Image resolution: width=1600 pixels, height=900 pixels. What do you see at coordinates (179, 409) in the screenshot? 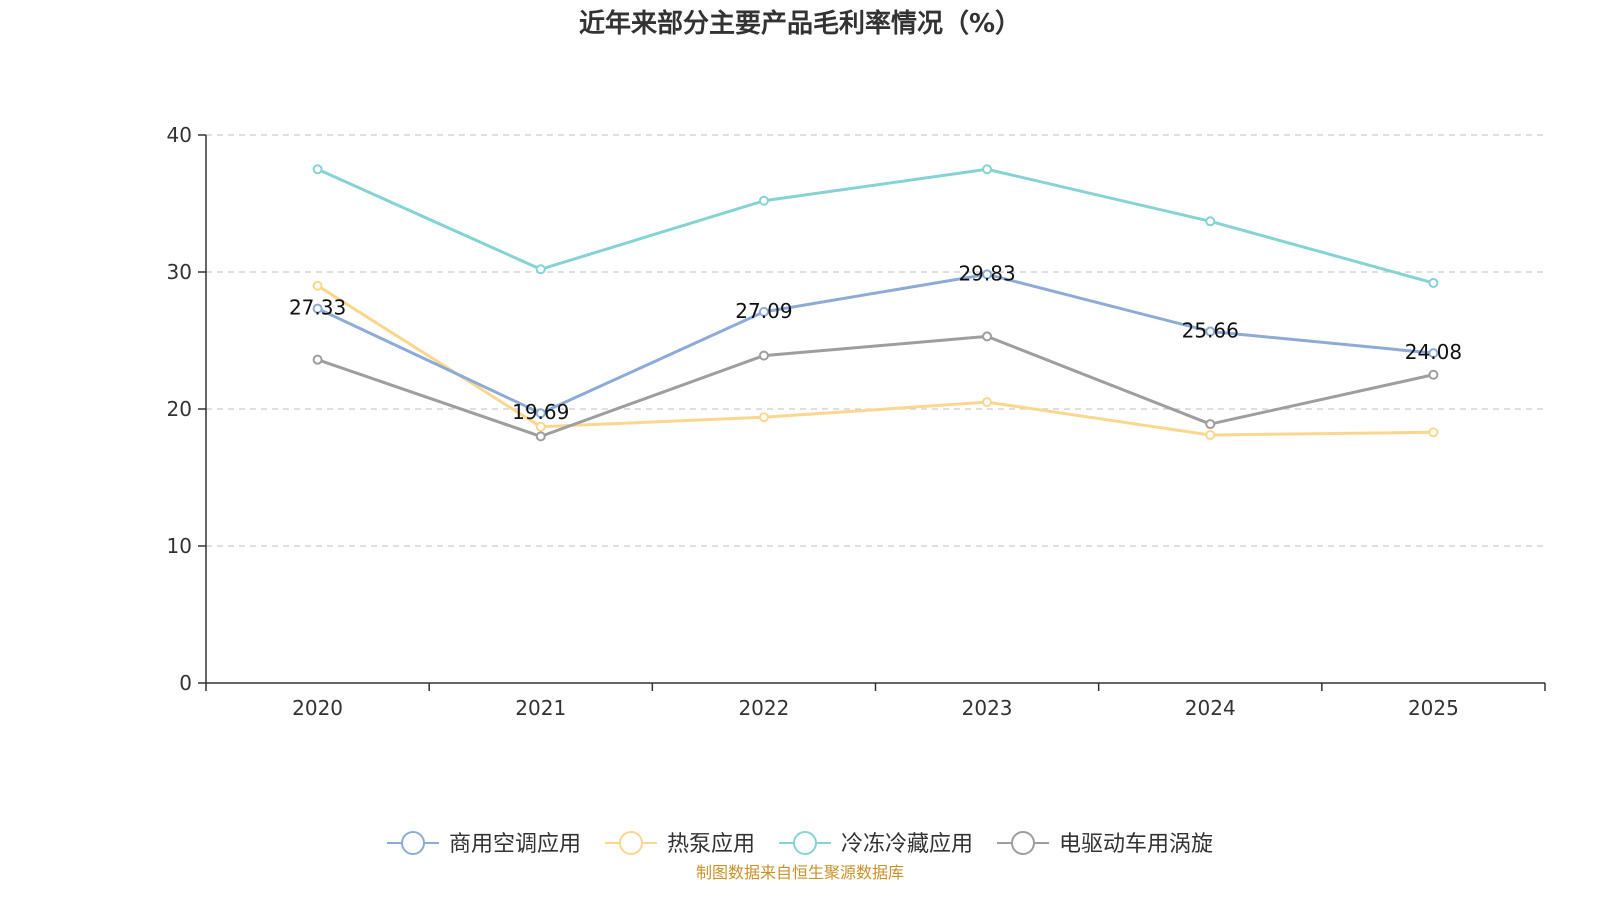
I see `y-tick-label: 20` at bounding box center [179, 409].